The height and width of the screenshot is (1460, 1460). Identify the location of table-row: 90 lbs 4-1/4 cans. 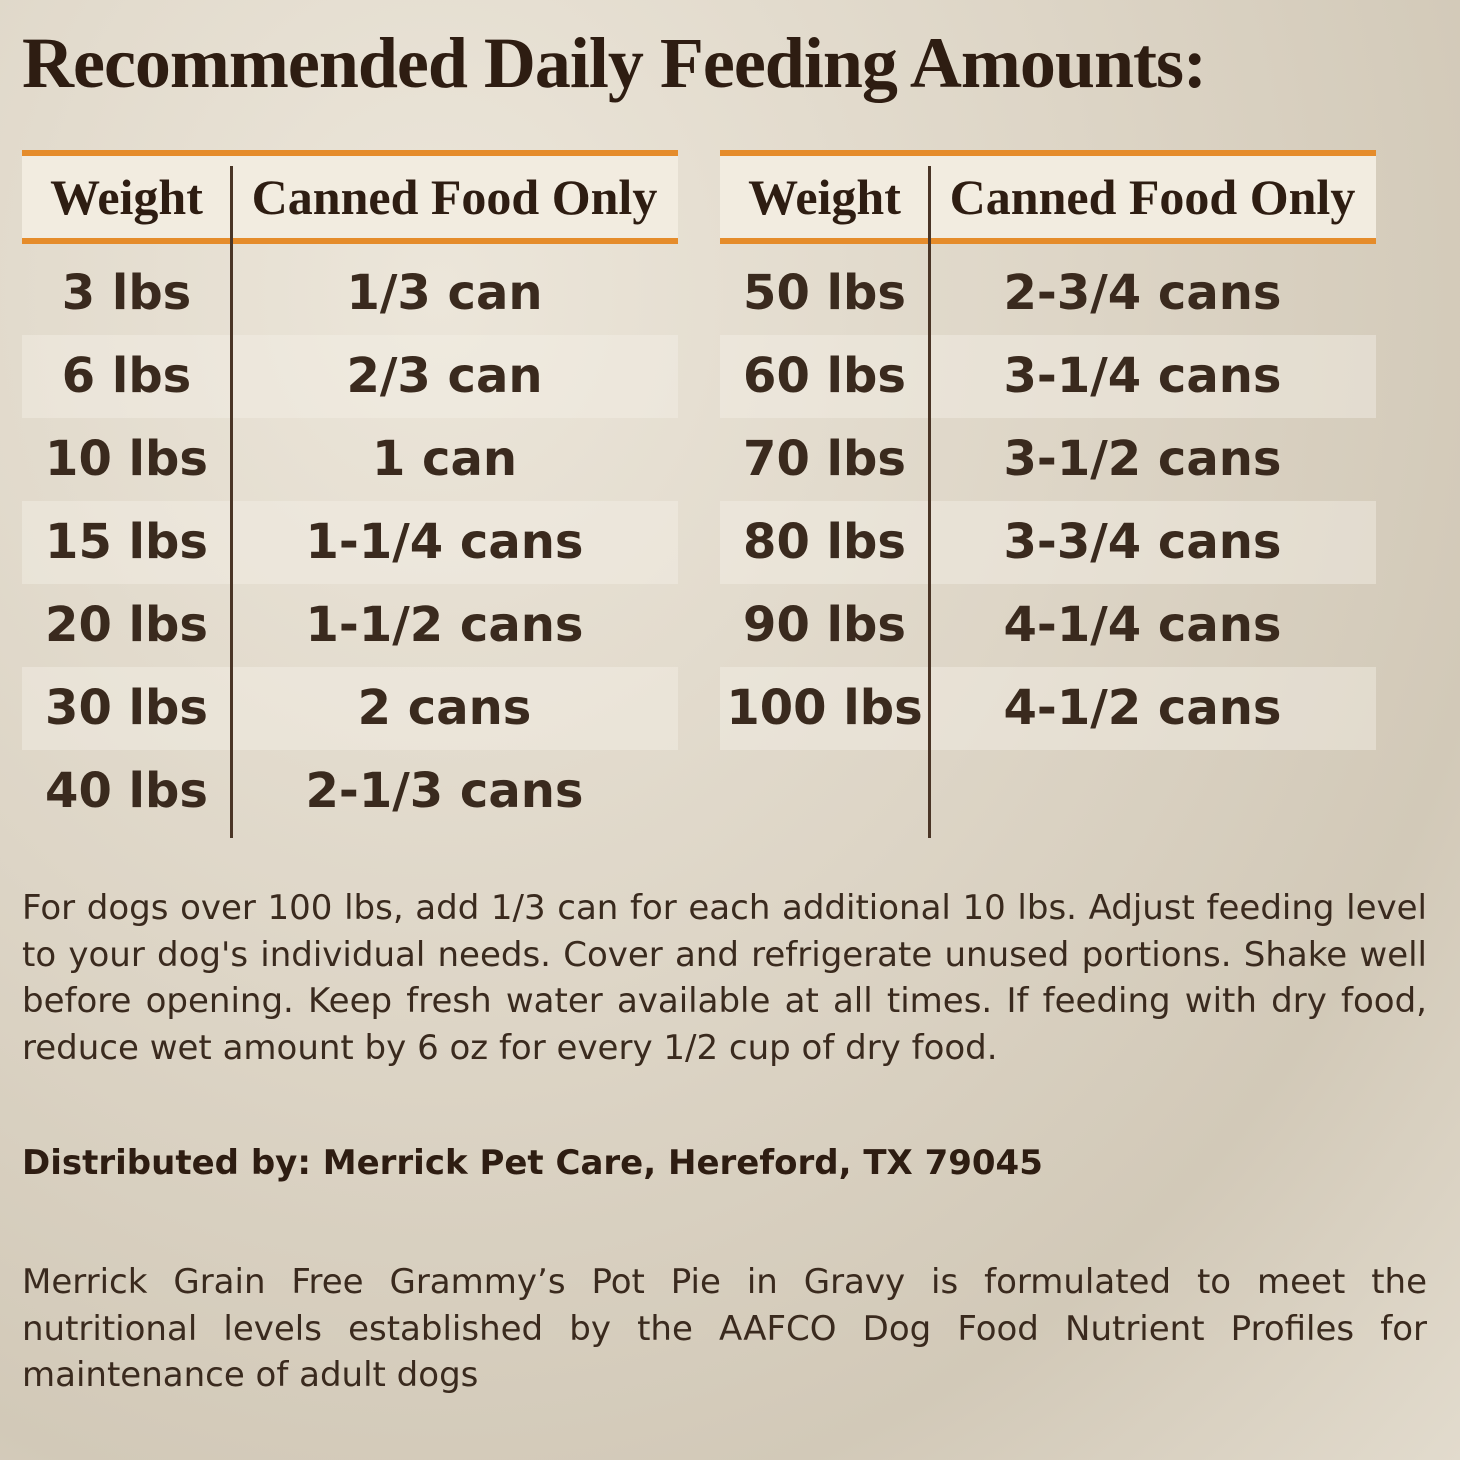
(1048, 625).